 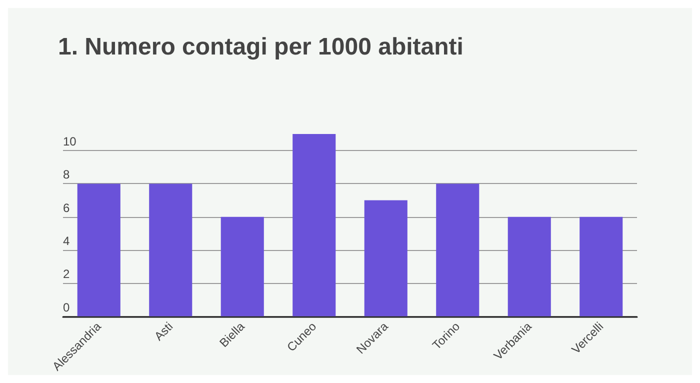 What do you see at coordinates (261, 47) in the screenshot?
I see `chart-title: 1. Numero contagi per 1000 abitanti` at bounding box center [261, 47].